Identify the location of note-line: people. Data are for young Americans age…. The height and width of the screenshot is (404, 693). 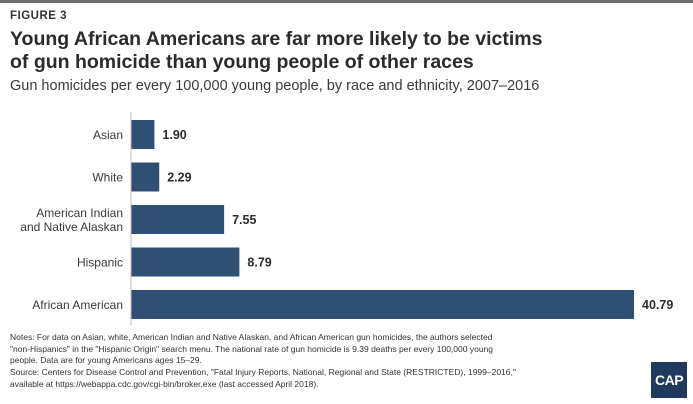
(106, 360).